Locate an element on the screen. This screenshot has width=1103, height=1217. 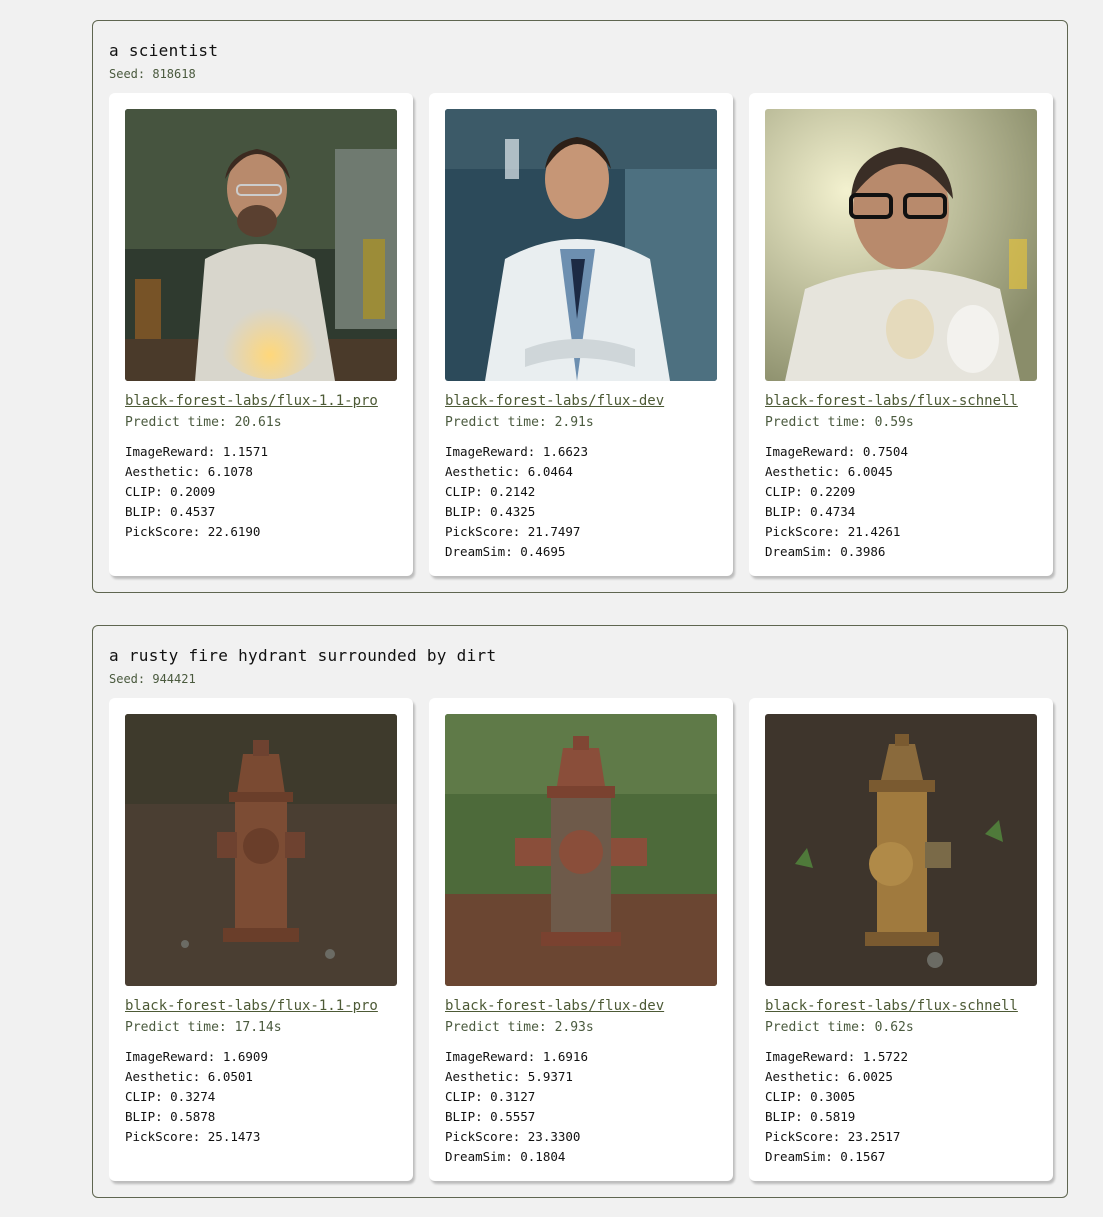
generated-image-scientist-schnell is located at coordinates (901, 245).